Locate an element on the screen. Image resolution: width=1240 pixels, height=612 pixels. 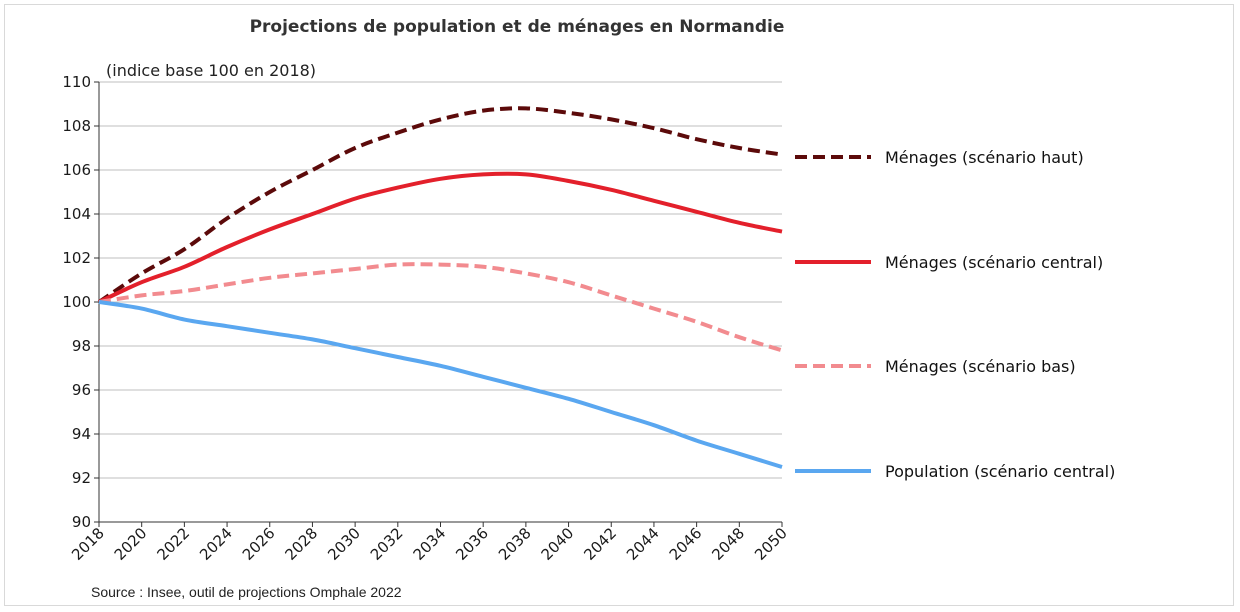
y-tick-label: 106 is located at coordinates (76, 170).